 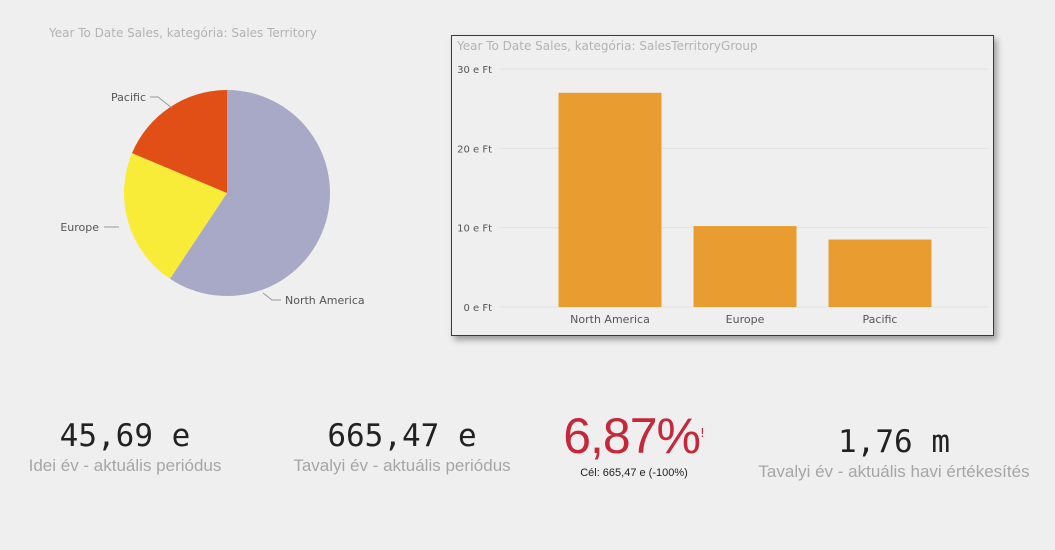 I want to click on pie-label: North America, so click(x=325, y=300).